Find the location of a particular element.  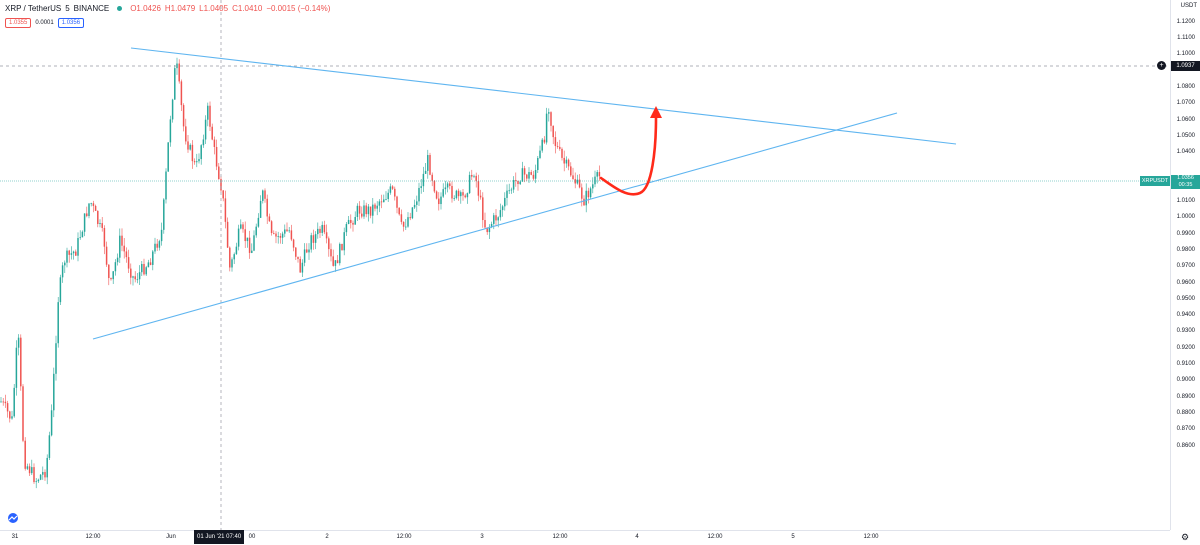

change-value: −0.0015 (−0.14%) is located at coordinates (298, 8).